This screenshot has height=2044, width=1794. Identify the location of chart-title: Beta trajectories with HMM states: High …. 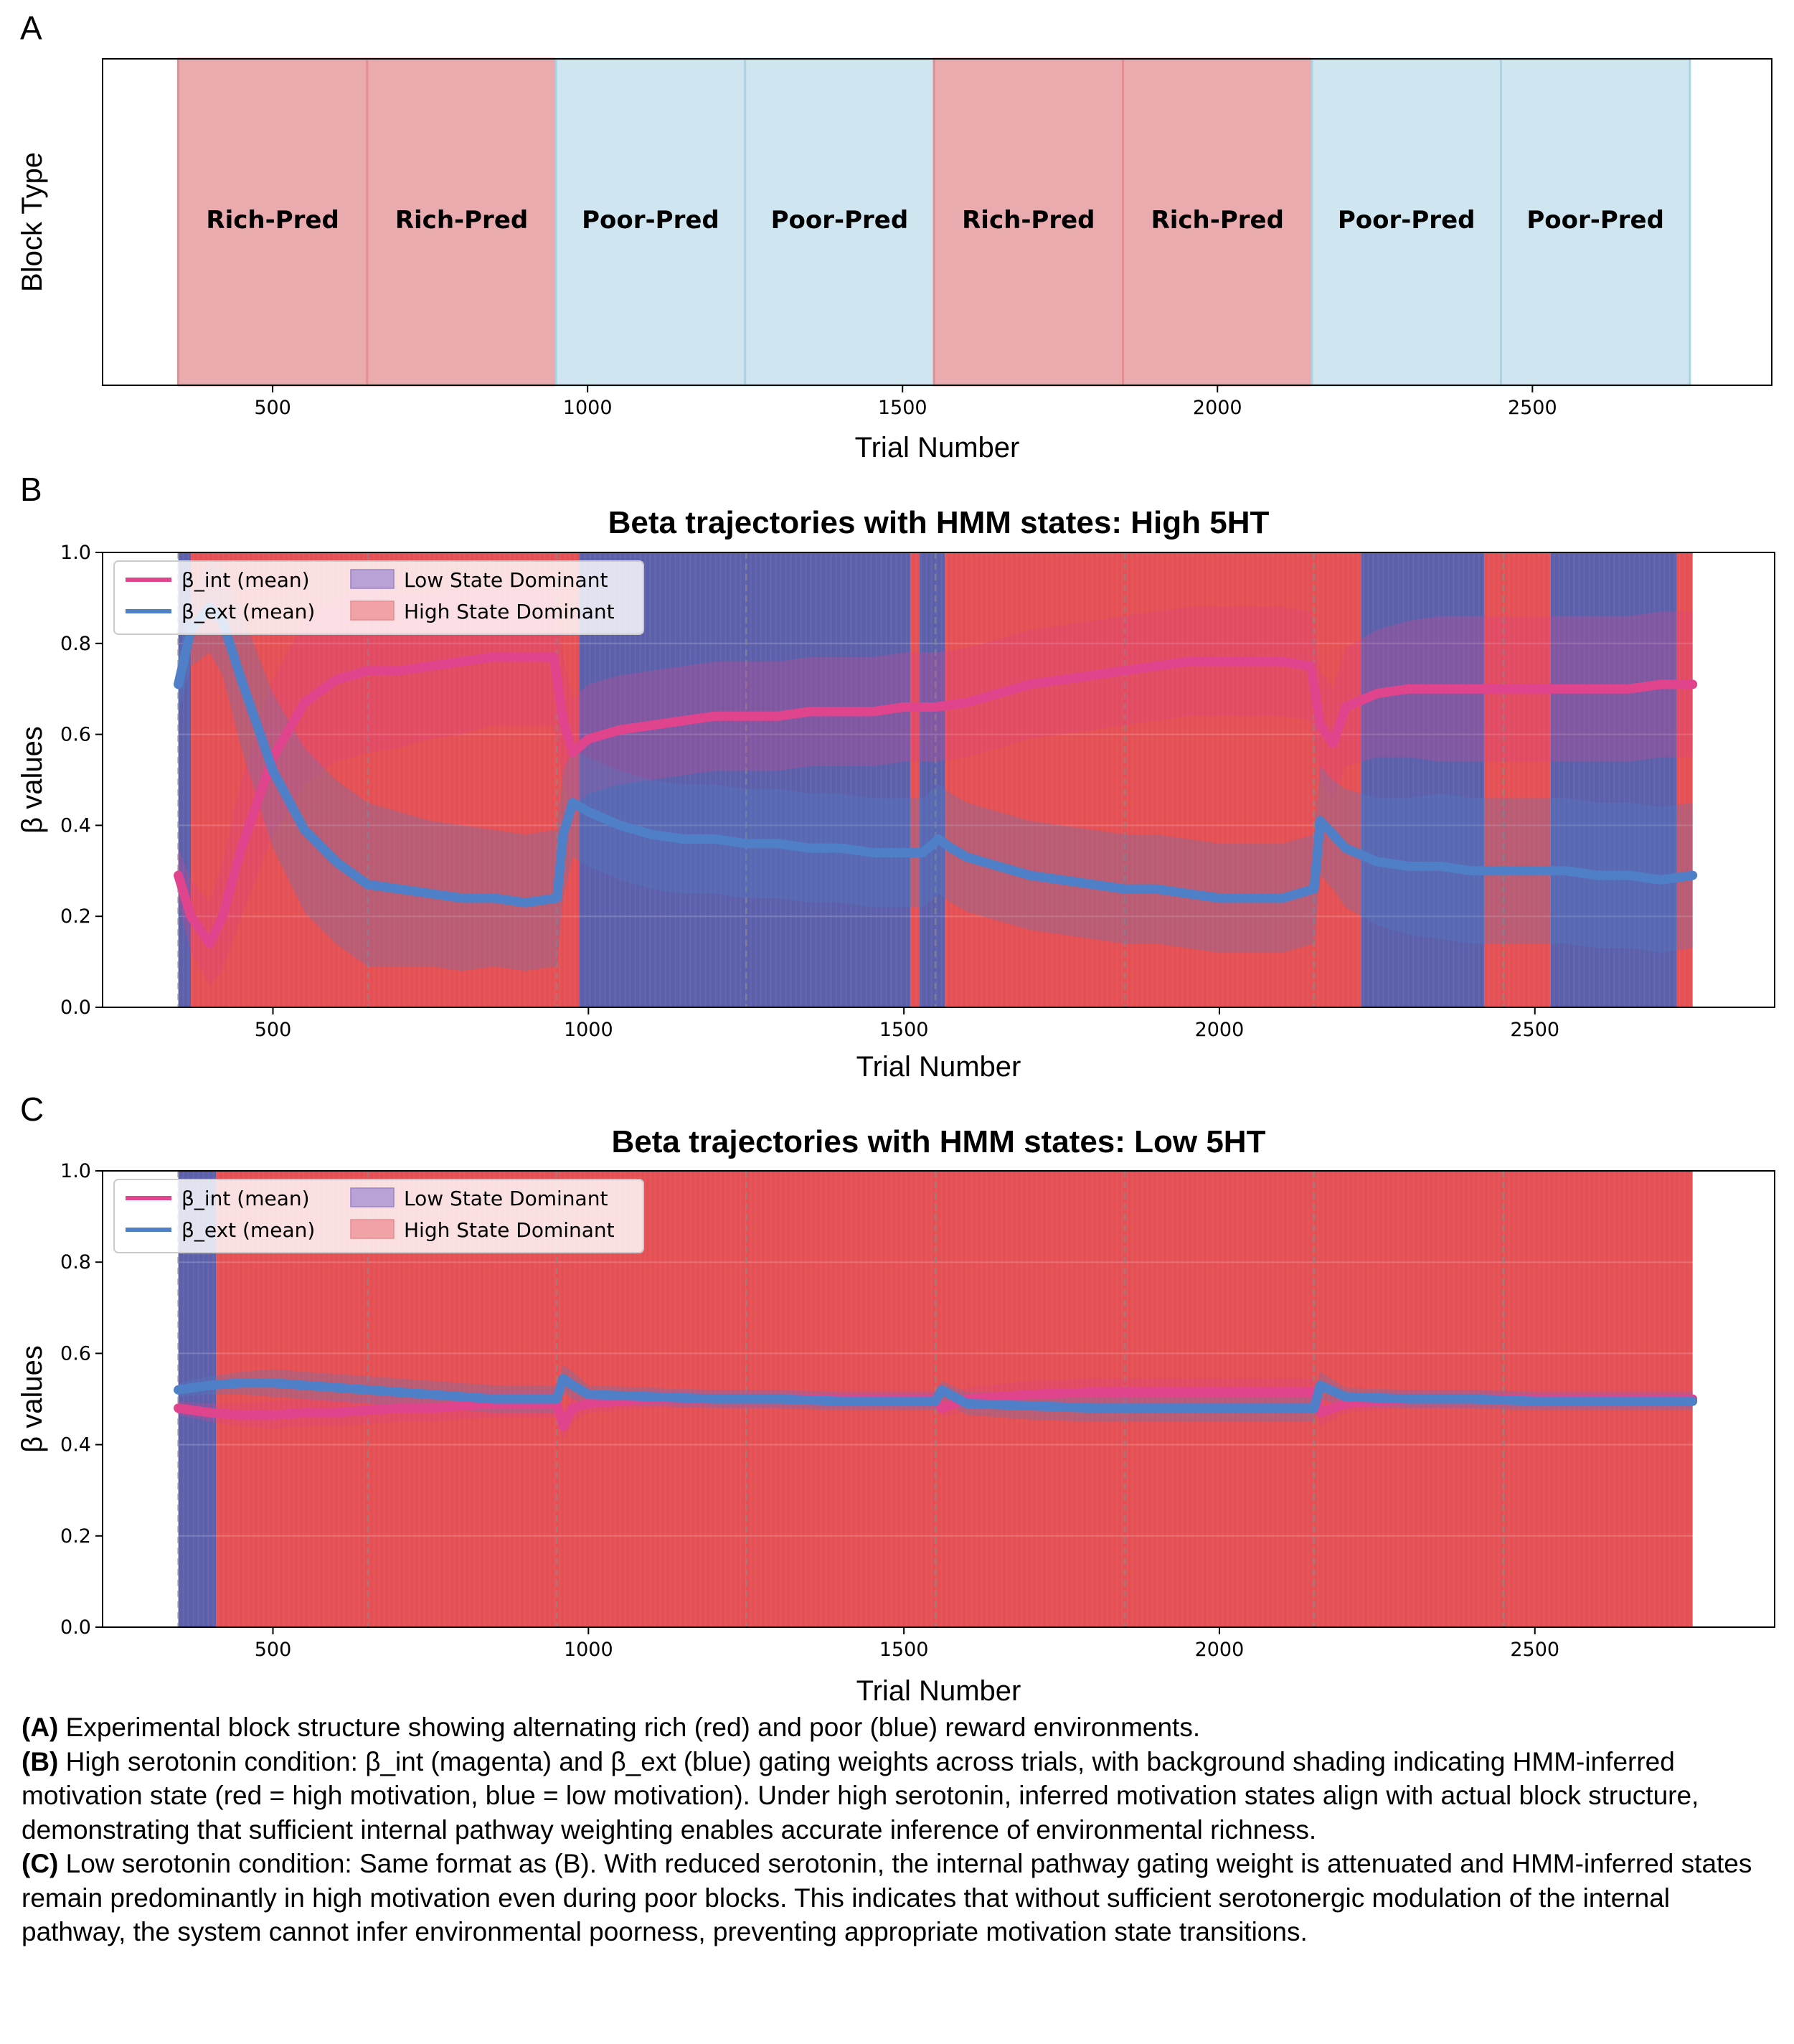
(939, 522).